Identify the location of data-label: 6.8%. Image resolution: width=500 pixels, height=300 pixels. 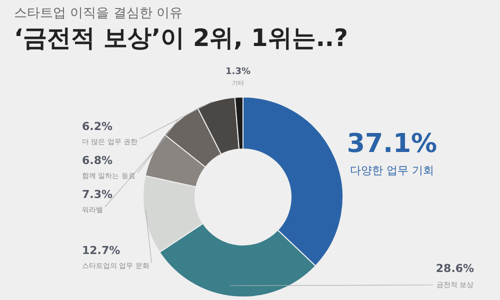
(97, 160).